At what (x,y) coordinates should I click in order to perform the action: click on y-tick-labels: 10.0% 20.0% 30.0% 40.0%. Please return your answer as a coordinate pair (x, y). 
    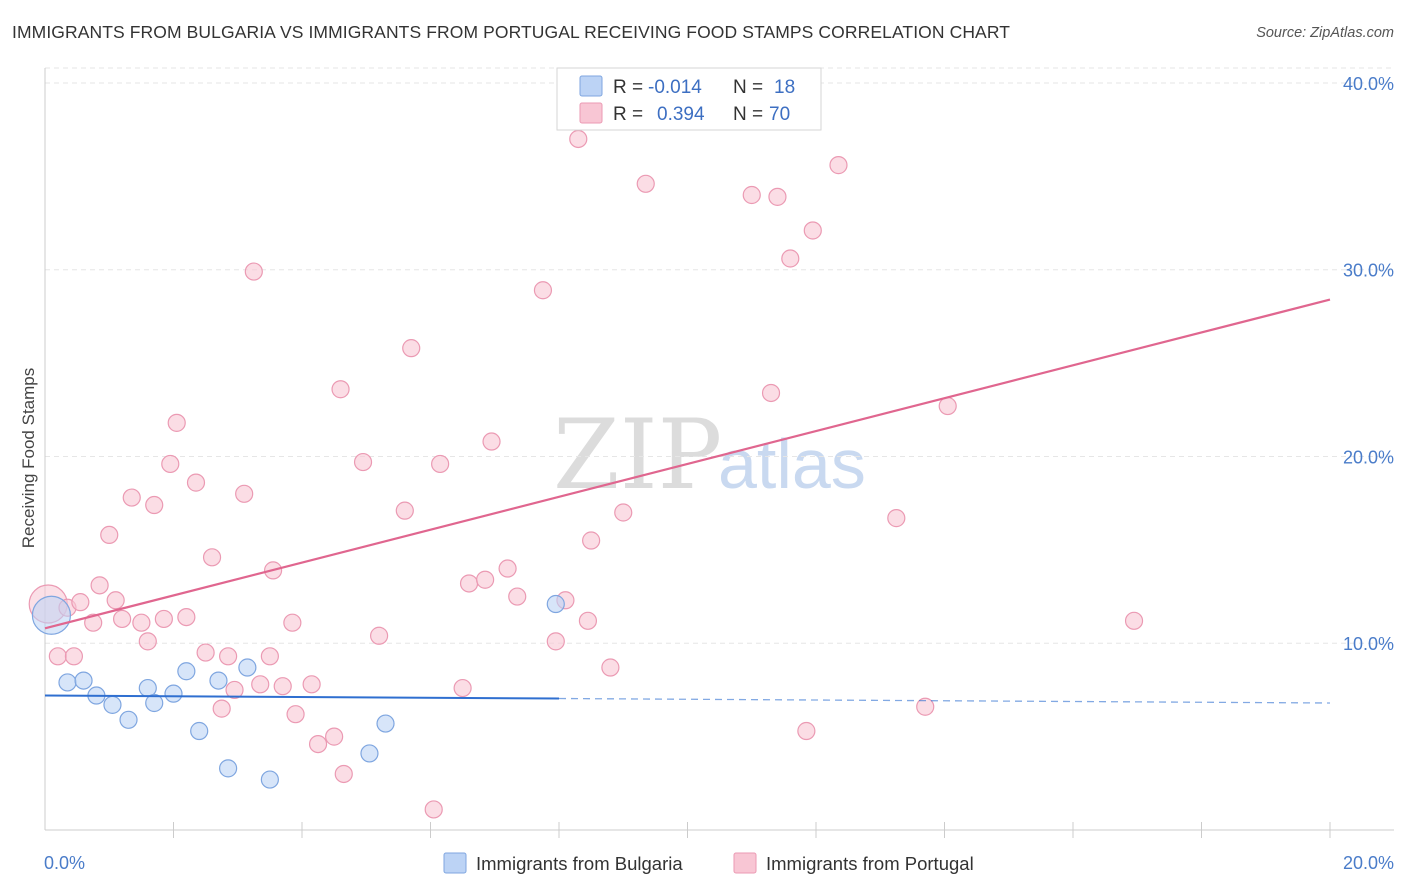
    Looking at the image, I should click on (1368, 364).